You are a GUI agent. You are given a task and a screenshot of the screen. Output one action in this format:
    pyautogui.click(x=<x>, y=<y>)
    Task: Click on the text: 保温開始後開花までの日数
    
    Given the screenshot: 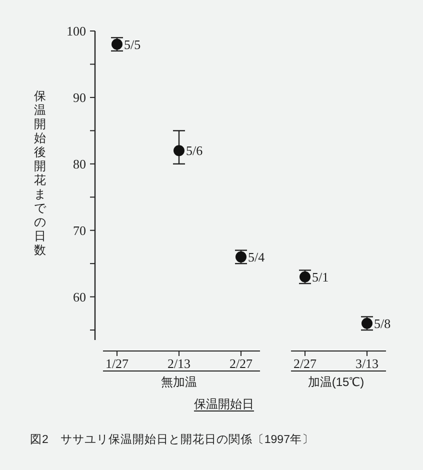 What is the action you would take?
    pyautogui.click(x=40, y=173)
    